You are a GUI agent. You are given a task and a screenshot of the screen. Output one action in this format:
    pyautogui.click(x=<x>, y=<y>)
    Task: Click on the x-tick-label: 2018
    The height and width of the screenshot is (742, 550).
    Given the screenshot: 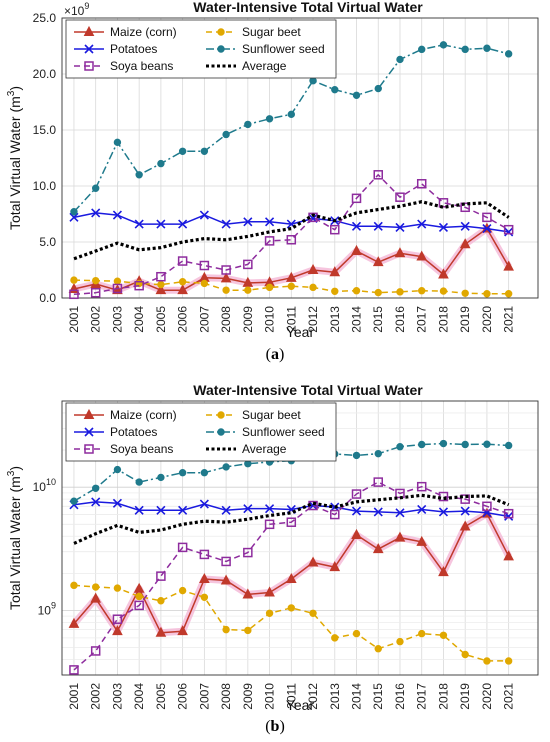 What is the action you would take?
    pyautogui.click(x=443, y=319)
    